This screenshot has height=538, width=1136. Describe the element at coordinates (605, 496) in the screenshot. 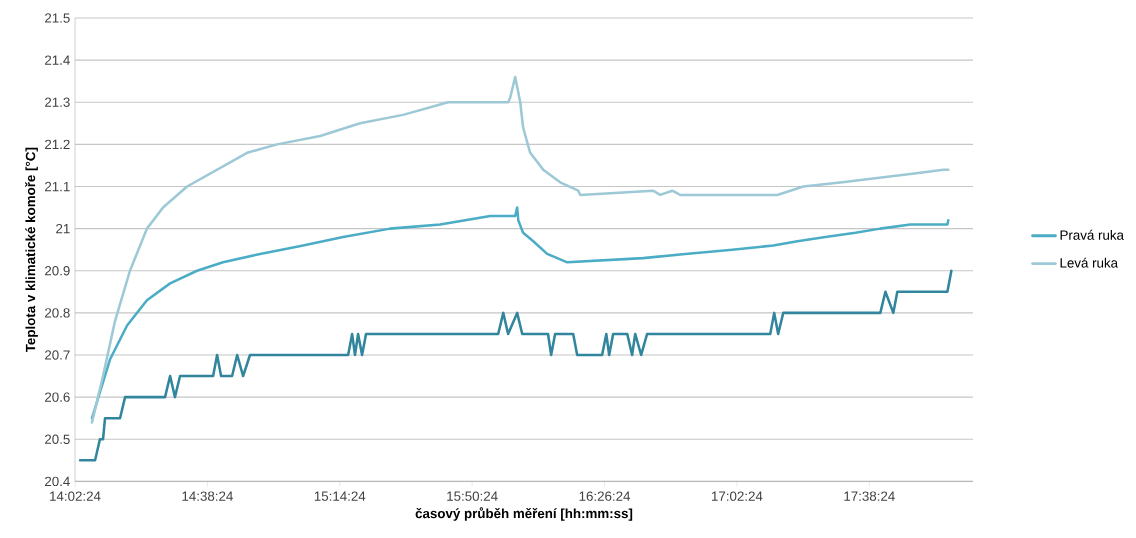

I see `x-tick-label: 16:26:24` at that location.